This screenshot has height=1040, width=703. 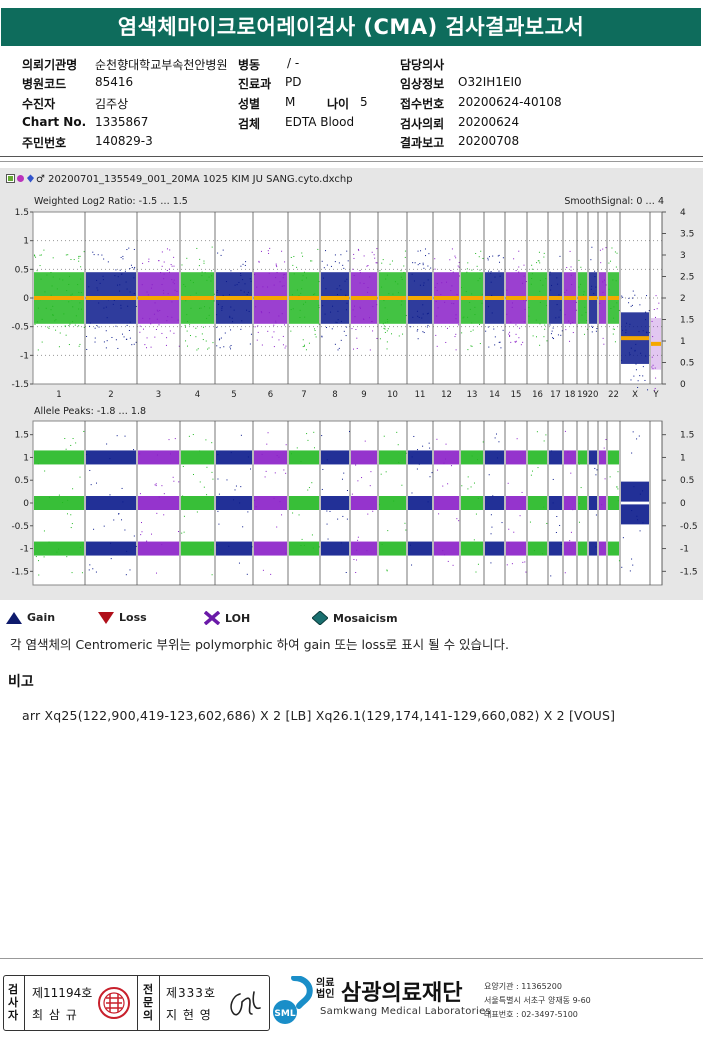 I want to click on specialist-license: 제333호, so click(x=191, y=993).